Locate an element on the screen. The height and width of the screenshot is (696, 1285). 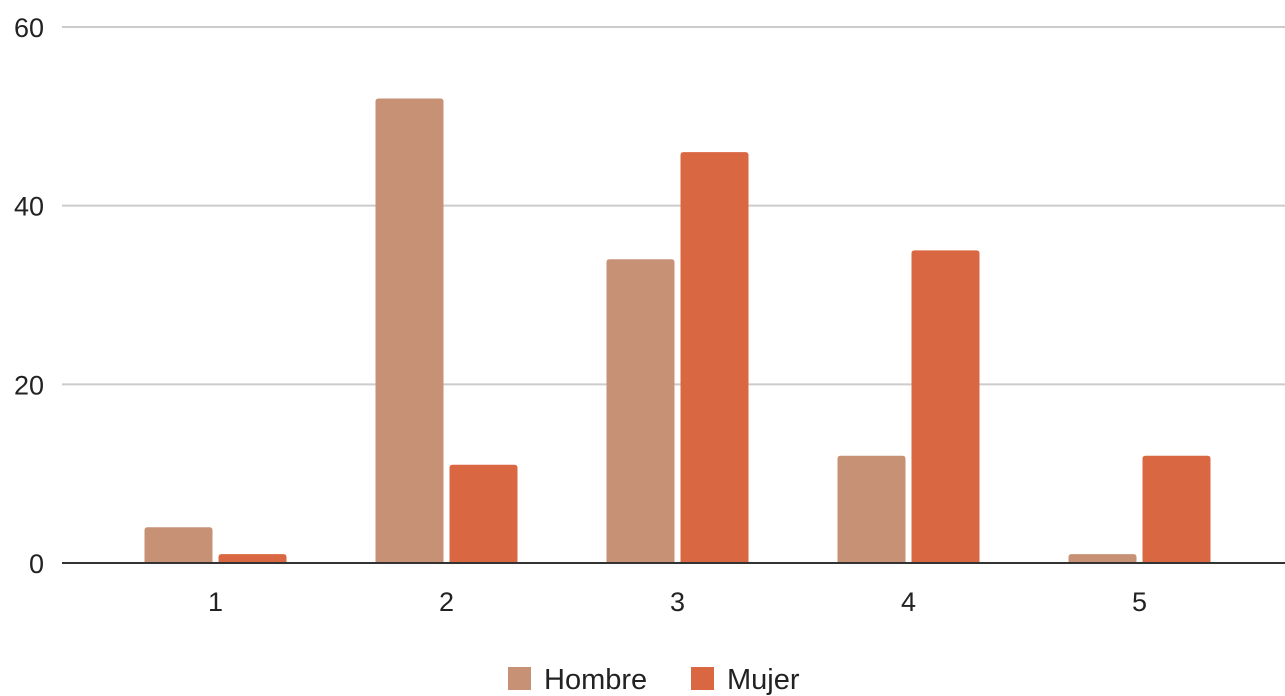
y-tick-label-40: 40 is located at coordinates (29, 207).